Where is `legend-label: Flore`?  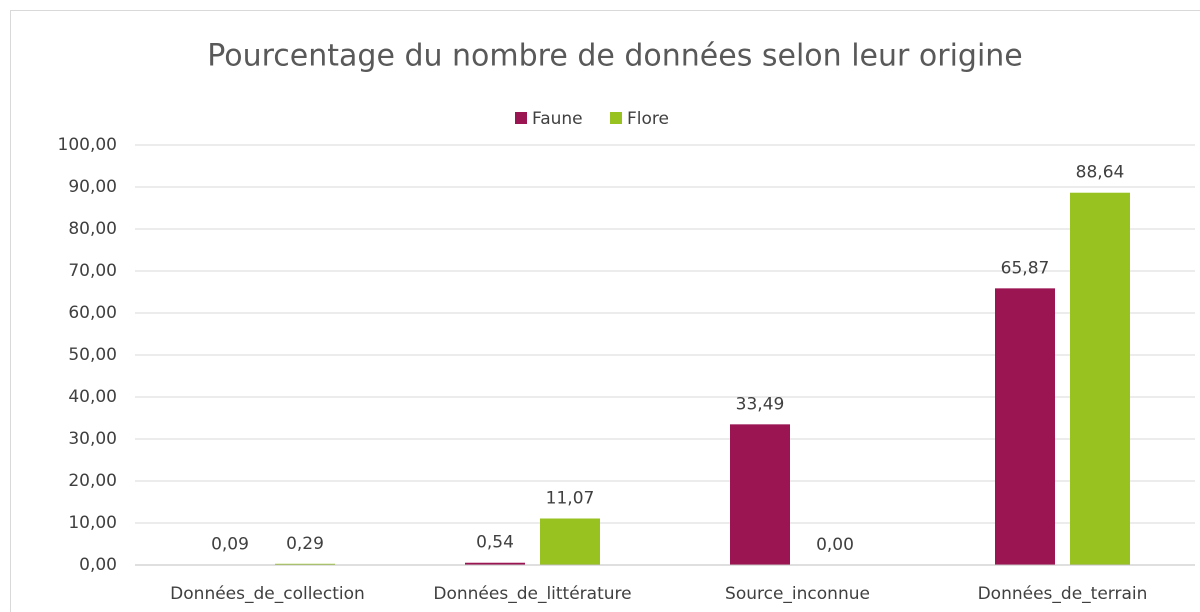 legend-label: Flore is located at coordinates (648, 119).